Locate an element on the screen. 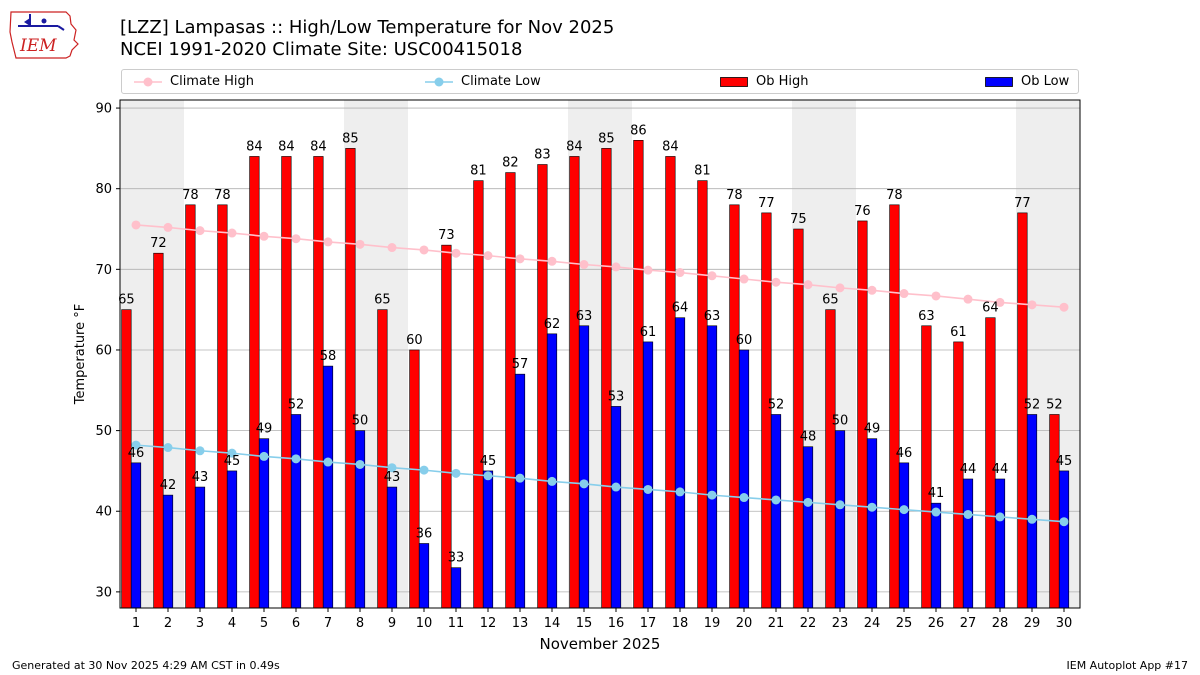  ob-low-label: 58 is located at coordinates (328, 356).